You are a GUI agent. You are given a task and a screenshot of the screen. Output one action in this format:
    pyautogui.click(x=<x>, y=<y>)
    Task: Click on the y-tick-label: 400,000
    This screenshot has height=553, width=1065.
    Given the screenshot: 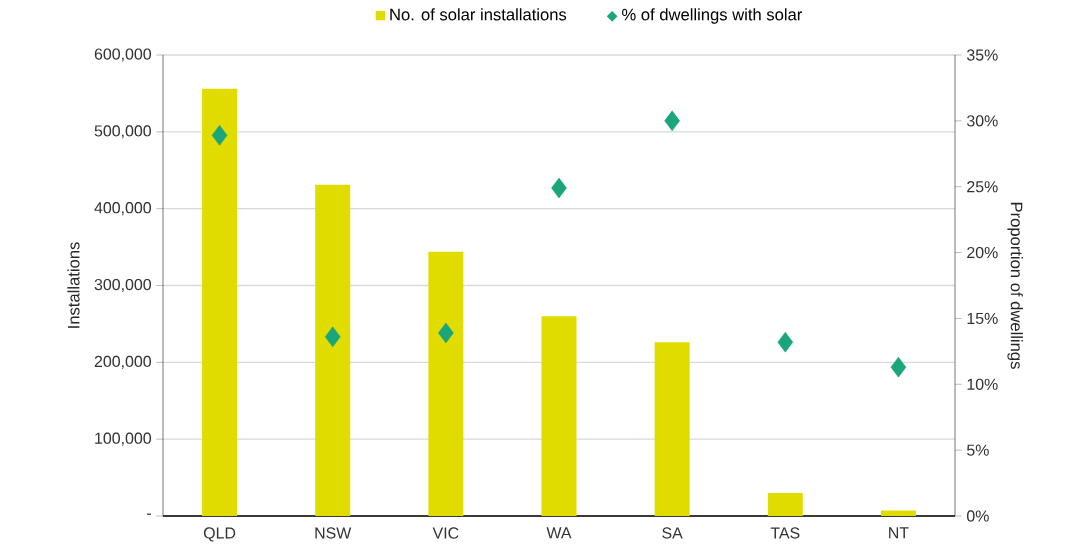 What is the action you would take?
    pyautogui.click(x=123, y=209)
    